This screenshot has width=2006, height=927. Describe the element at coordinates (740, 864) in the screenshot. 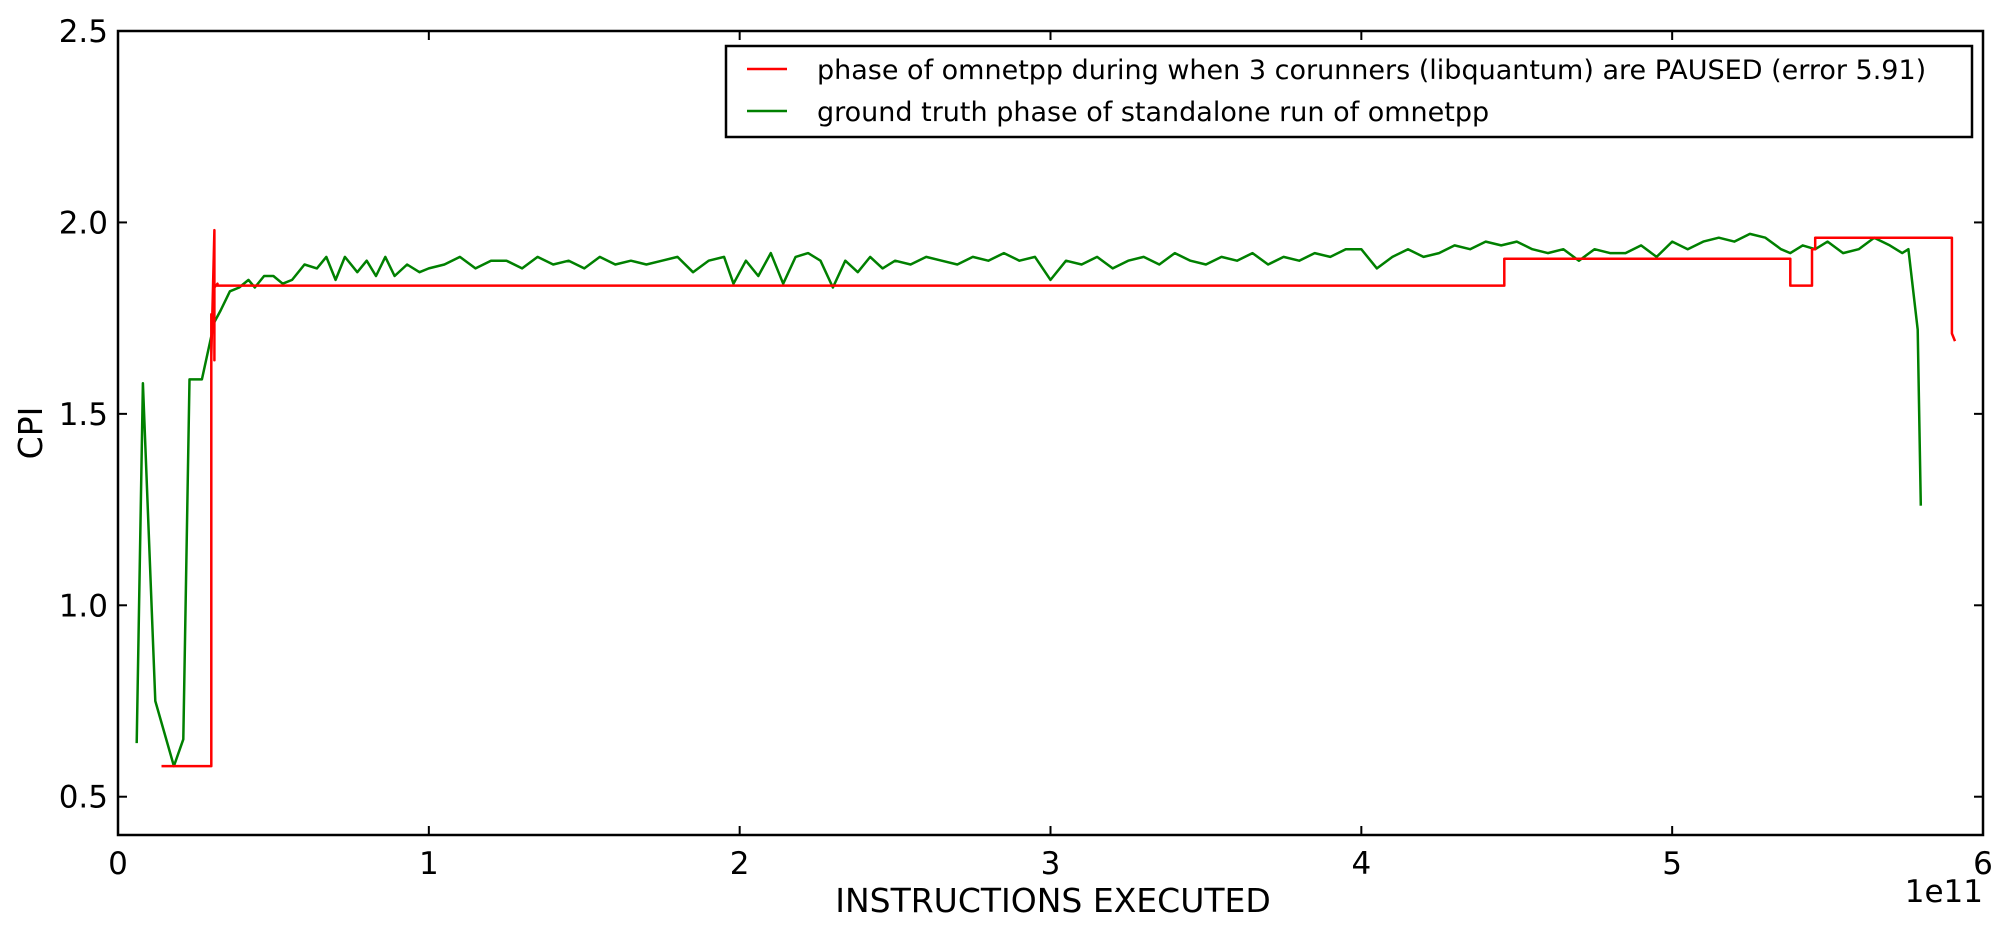

I see `x-tick-label: 2` at that location.